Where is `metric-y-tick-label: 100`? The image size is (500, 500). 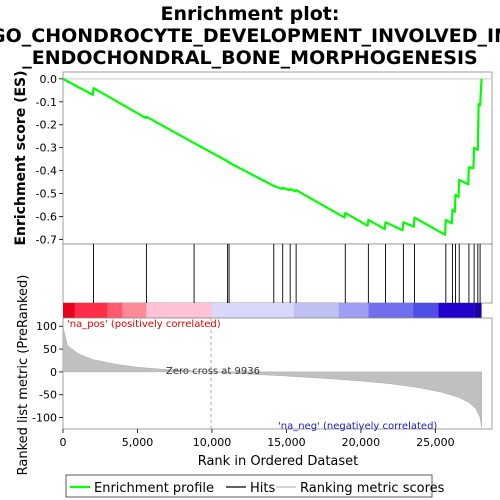 metric-y-tick-label: 100 is located at coordinates (46, 326).